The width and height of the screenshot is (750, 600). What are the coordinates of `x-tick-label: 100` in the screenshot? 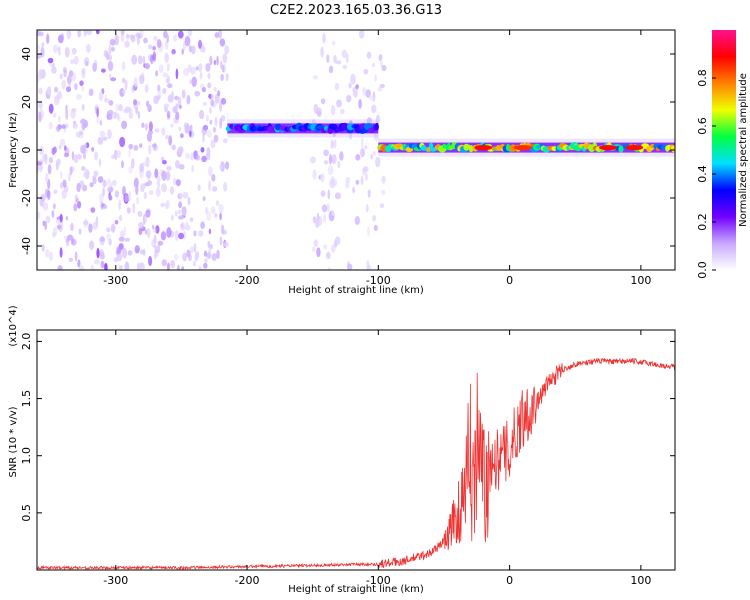 It's located at (640, 280).